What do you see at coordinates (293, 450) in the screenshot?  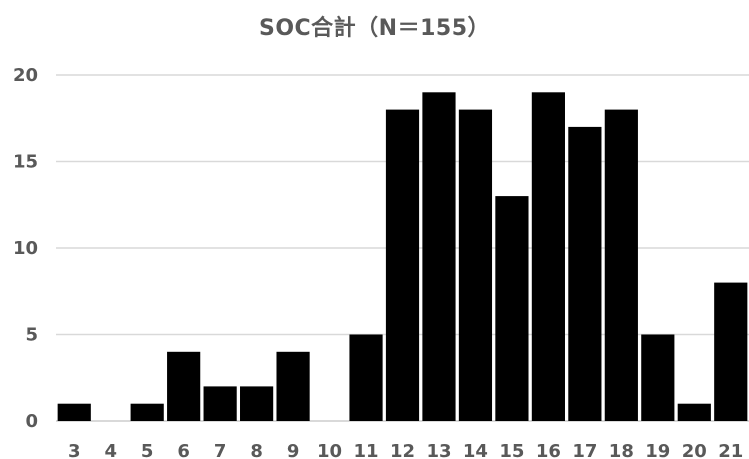 I see `x-tick-label: 9` at bounding box center [293, 450].